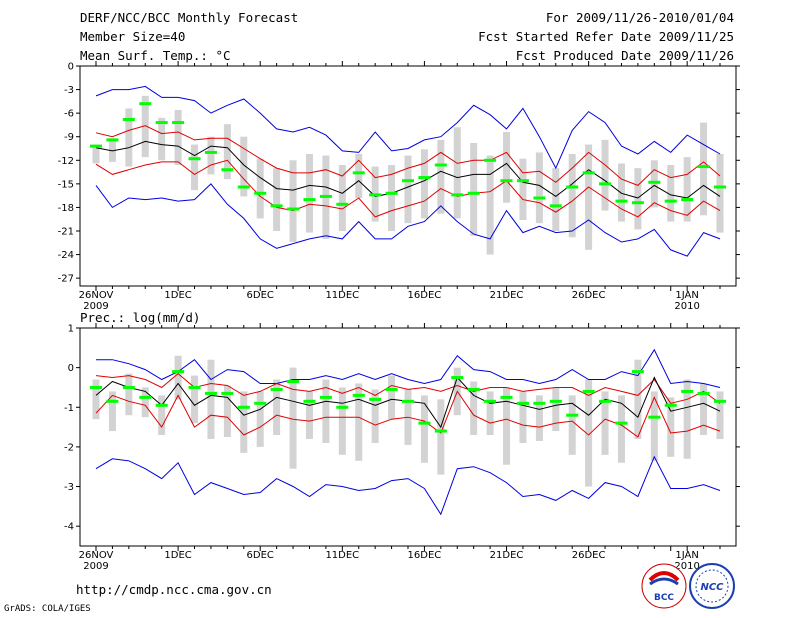 This screenshot has width=800, height=618. I want to click on x-tick-label: 16DEC, so click(425, 555).